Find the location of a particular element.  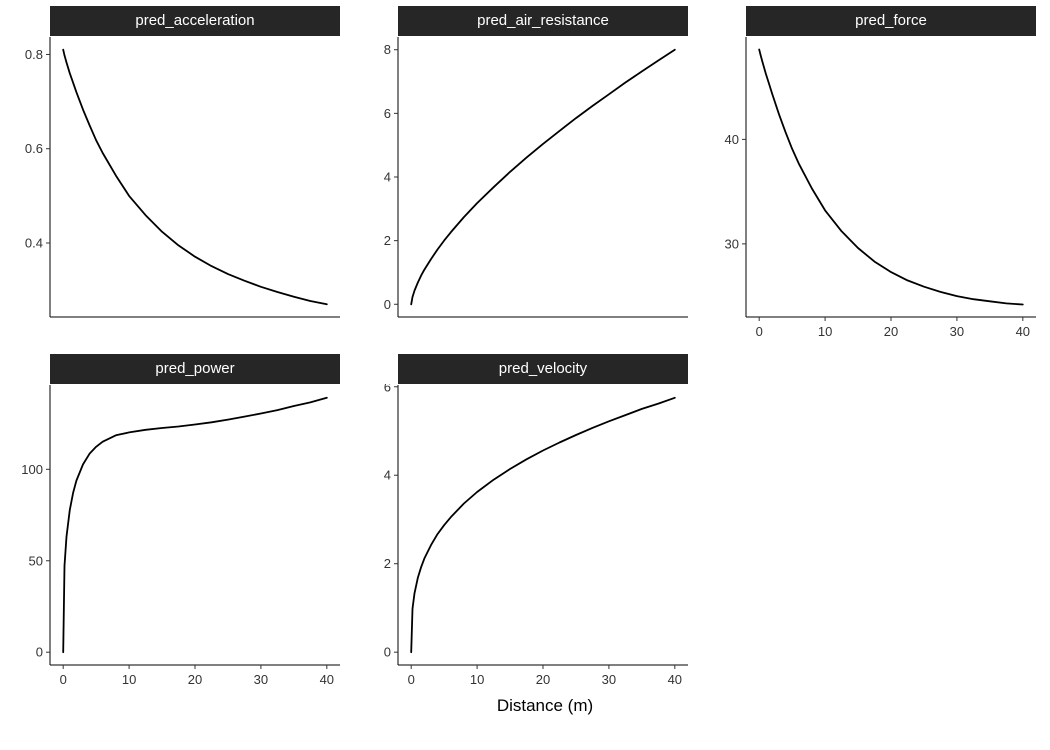

facet-strip: pred_acceleration is located at coordinates (195, 21).